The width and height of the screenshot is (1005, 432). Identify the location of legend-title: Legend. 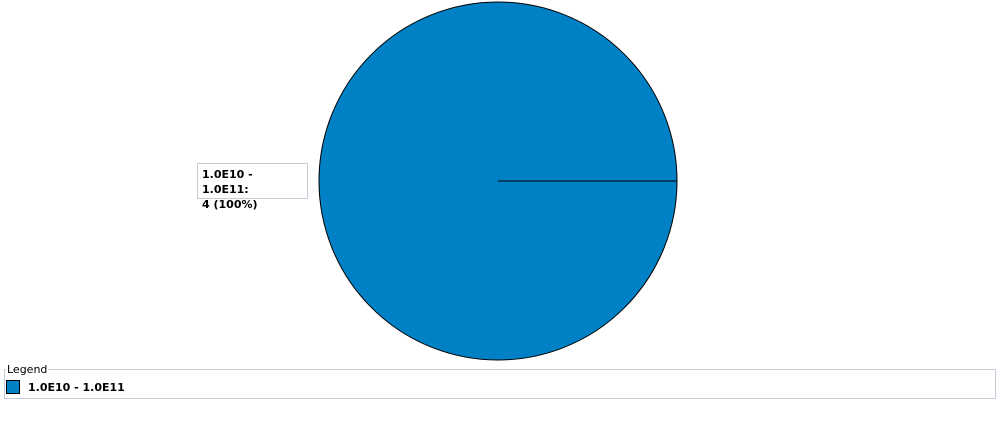
(27, 369).